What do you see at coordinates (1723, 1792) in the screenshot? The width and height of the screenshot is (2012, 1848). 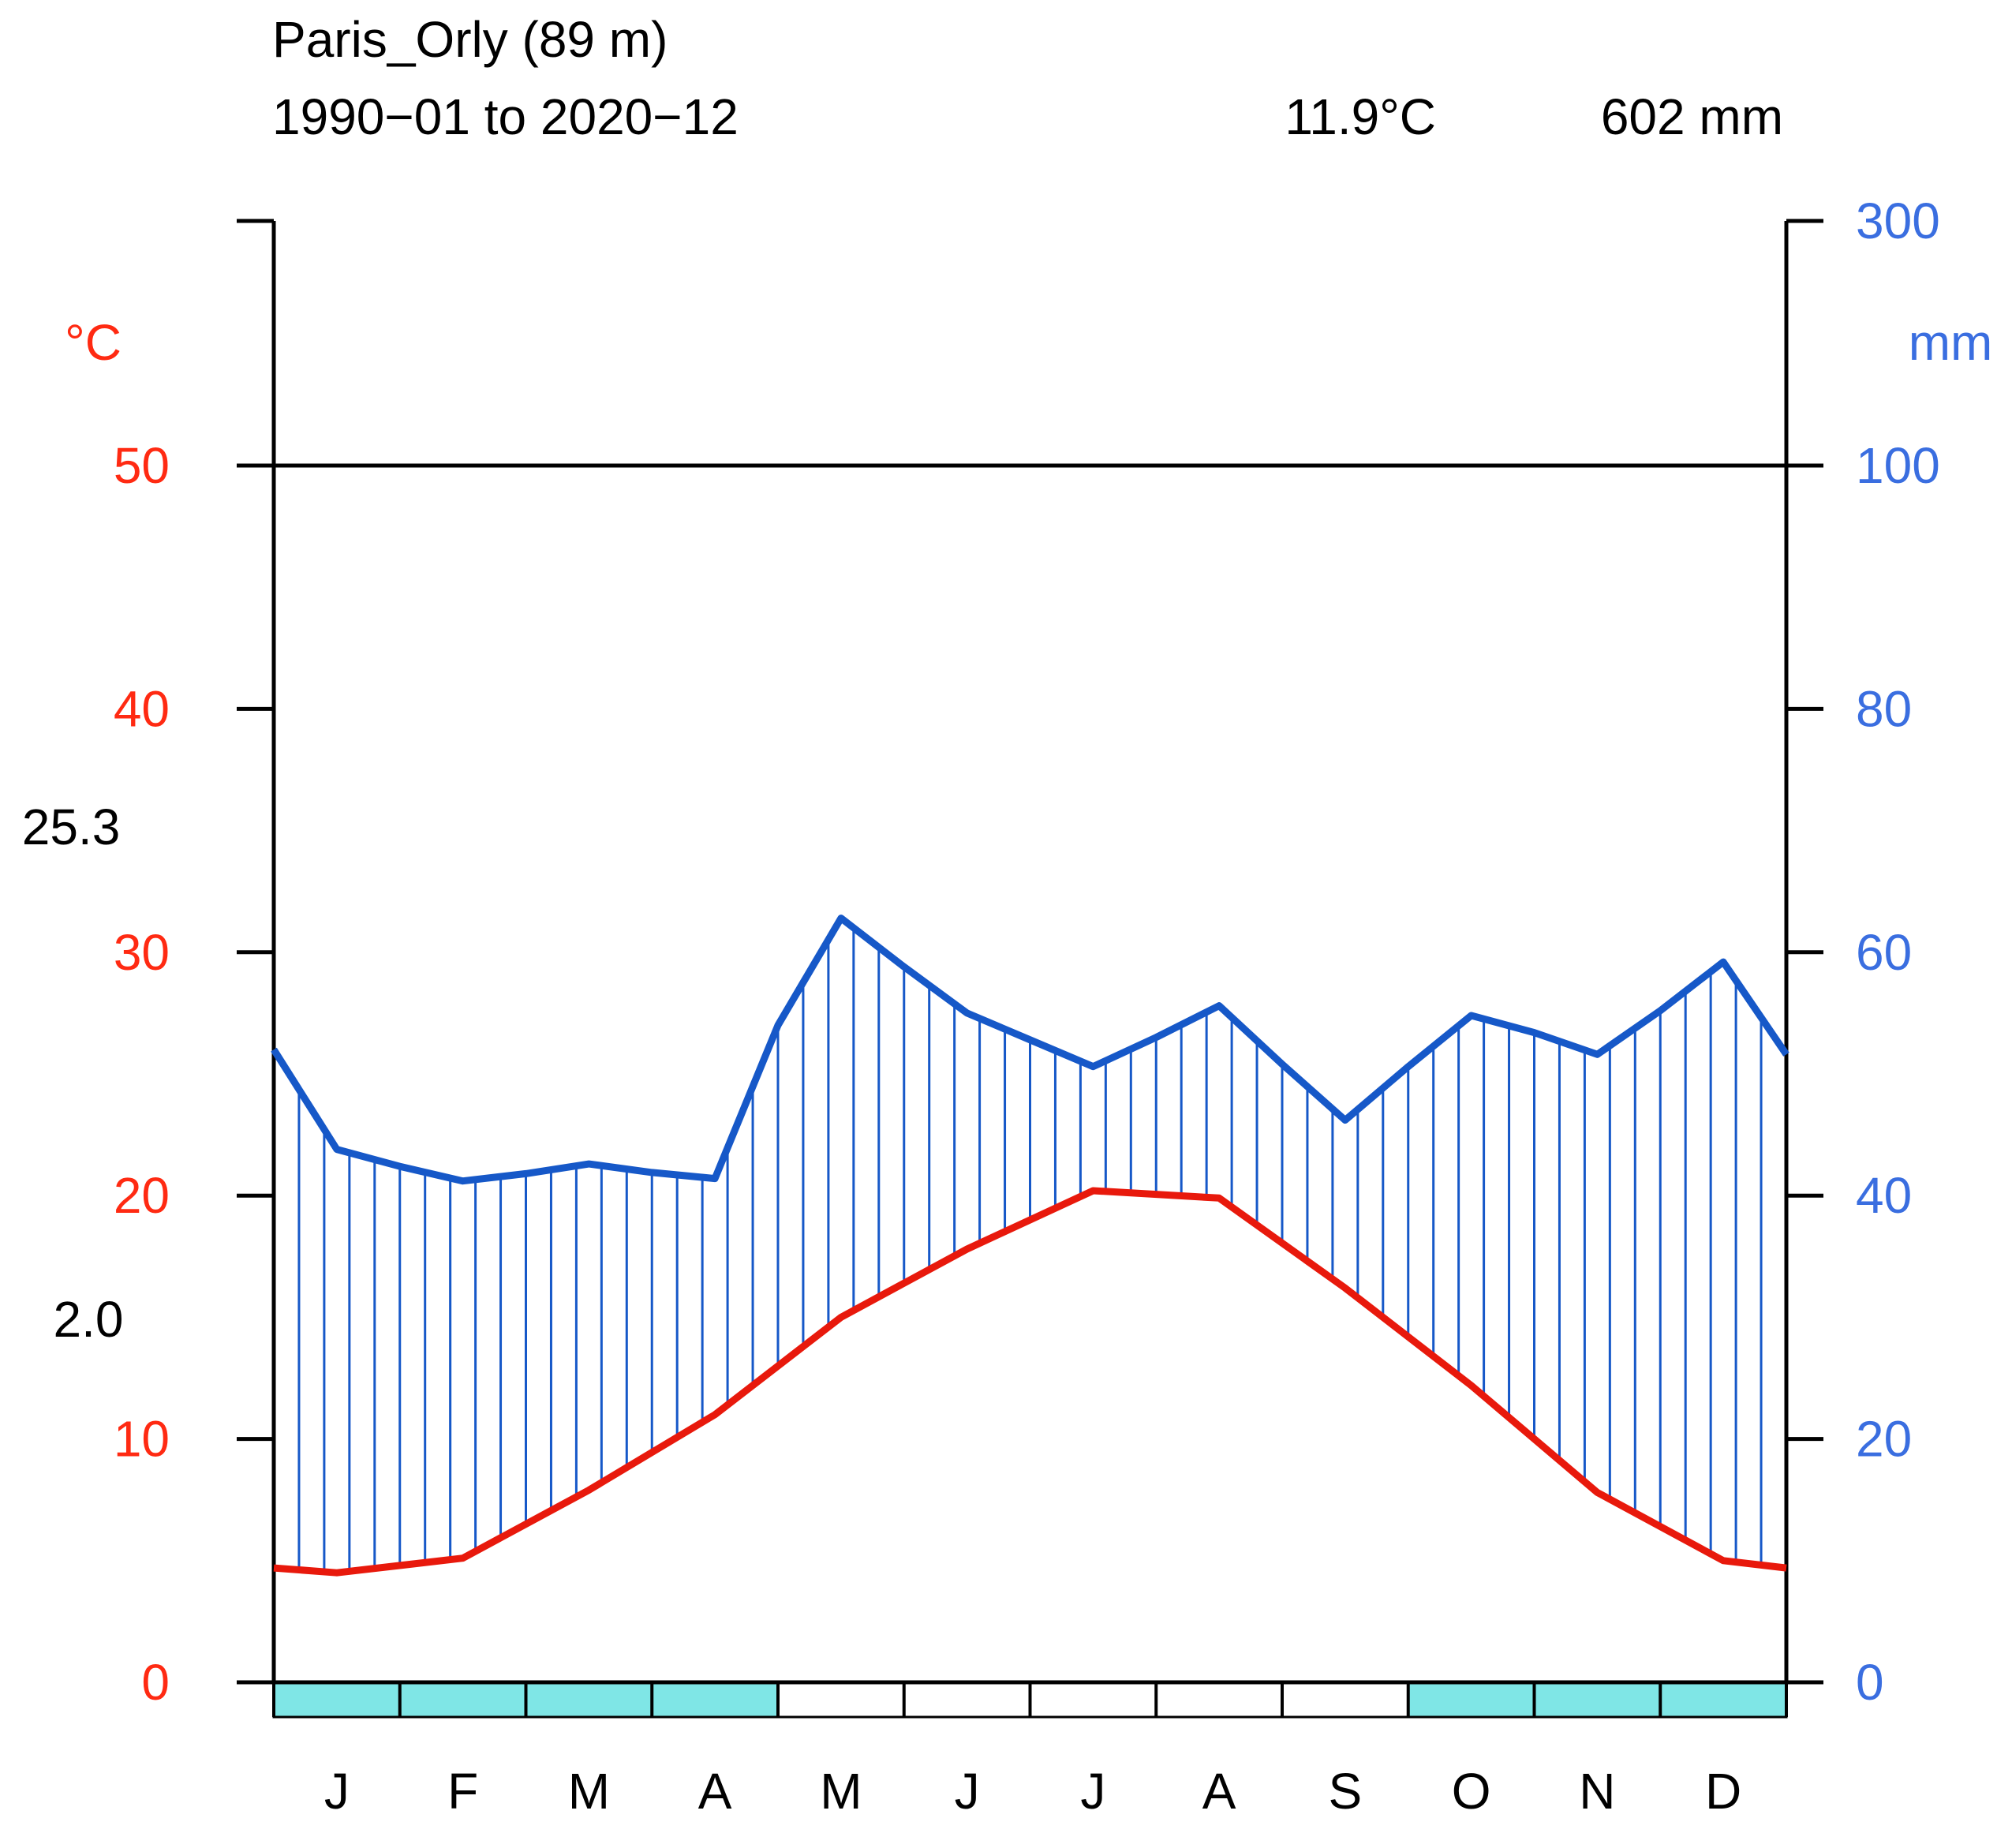 I see `month-label: D` at bounding box center [1723, 1792].